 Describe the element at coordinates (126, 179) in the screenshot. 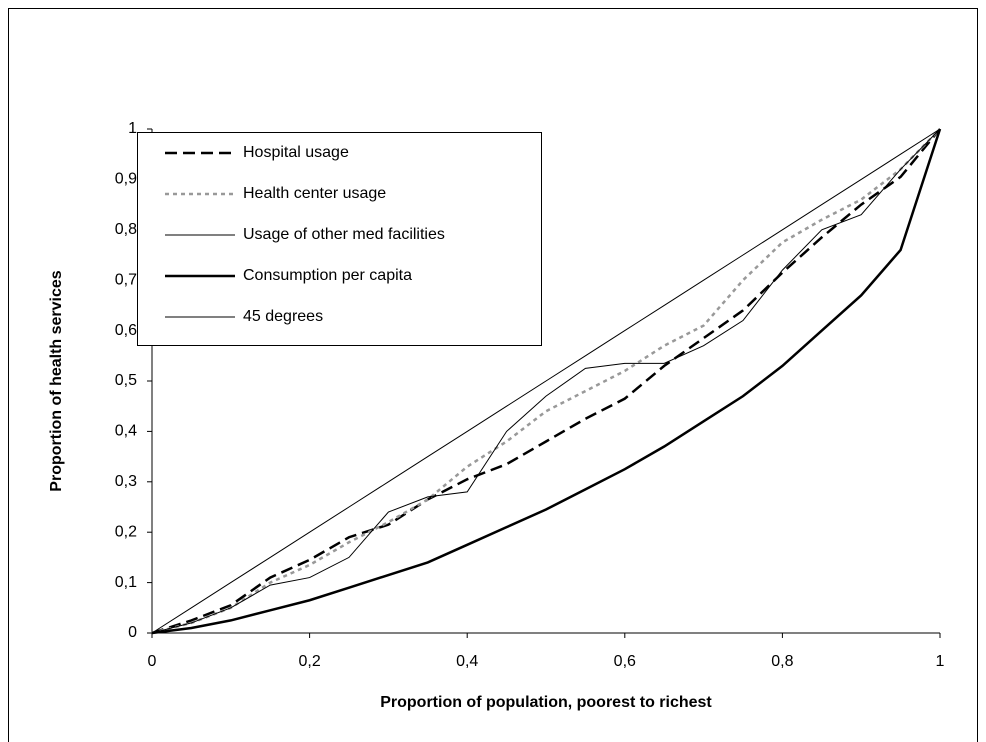

I see `y-tick-label: 0,9` at that location.